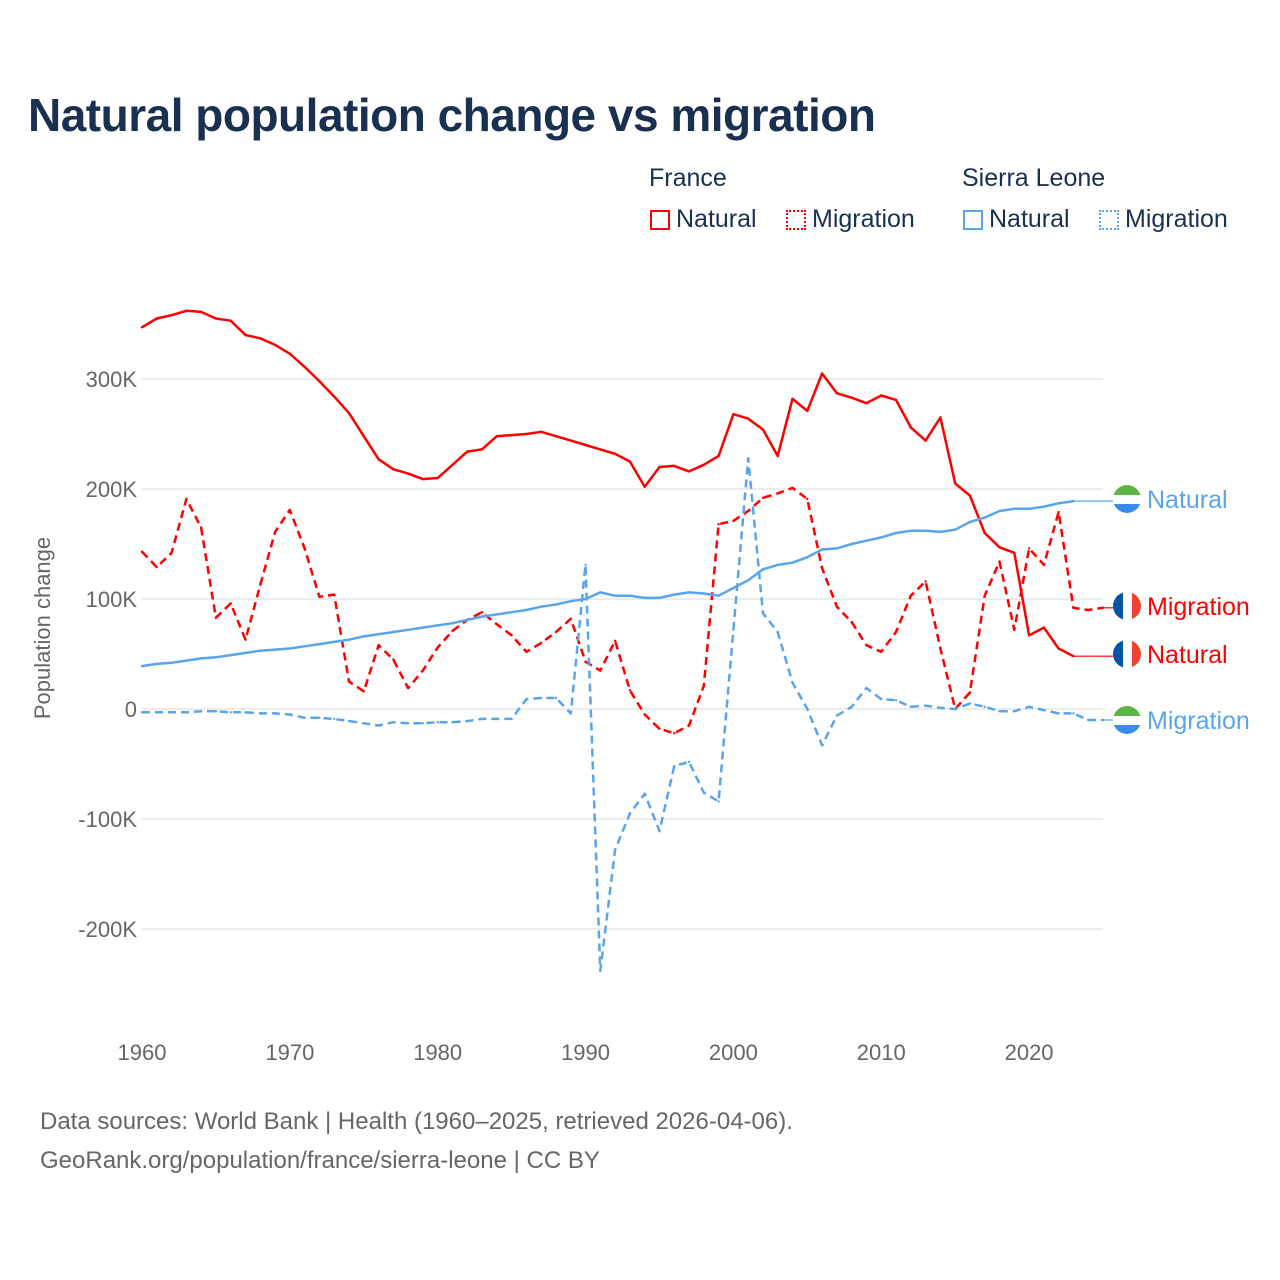  What do you see at coordinates (607, 583) in the screenshot?
I see `series-line-sierra-leone-natural` at bounding box center [607, 583].